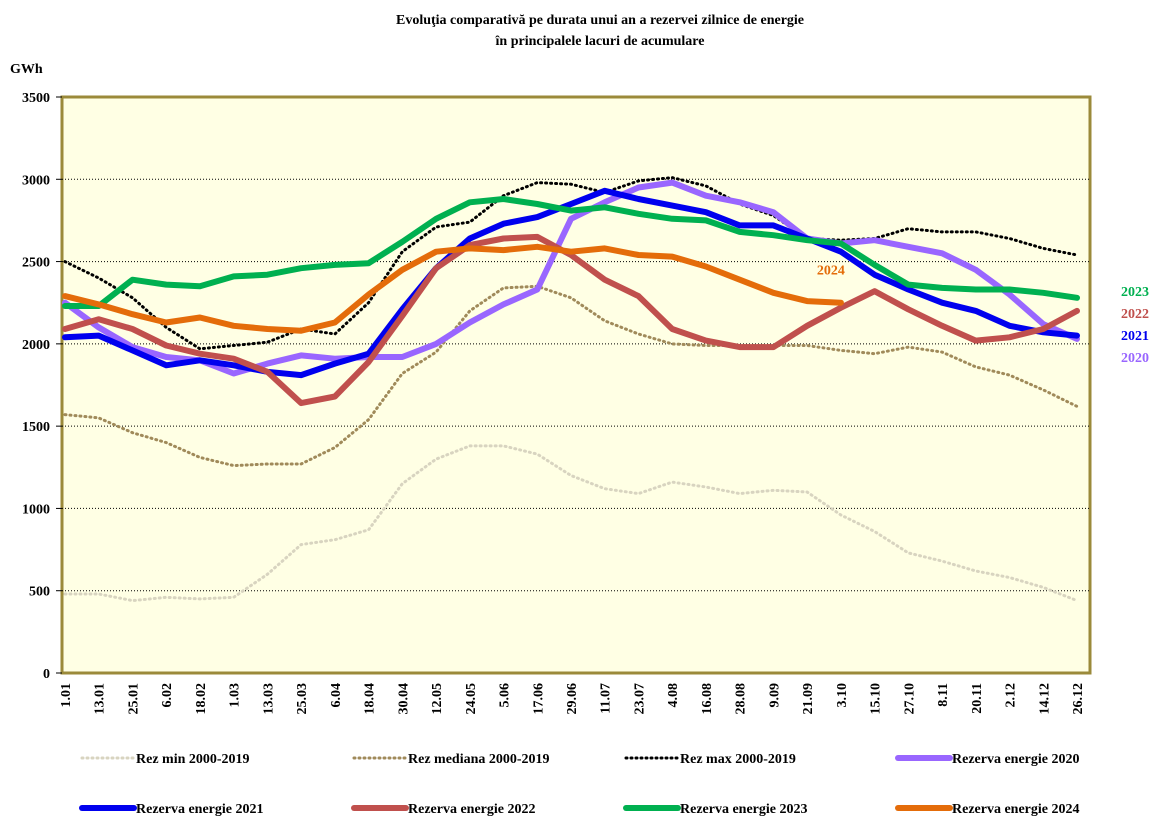 Image resolution: width=1155 pixels, height=825 pixels. What do you see at coordinates (36, 98) in the screenshot?
I see `y-tick-label: 3500` at bounding box center [36, 98].